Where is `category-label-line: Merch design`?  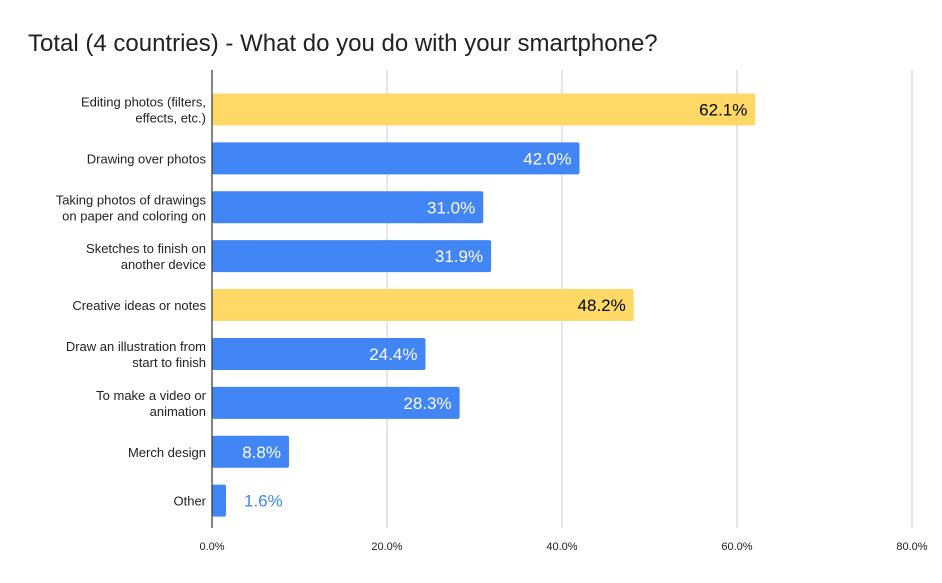 category-label-line: Merch design is located at coordinates (167, 452).